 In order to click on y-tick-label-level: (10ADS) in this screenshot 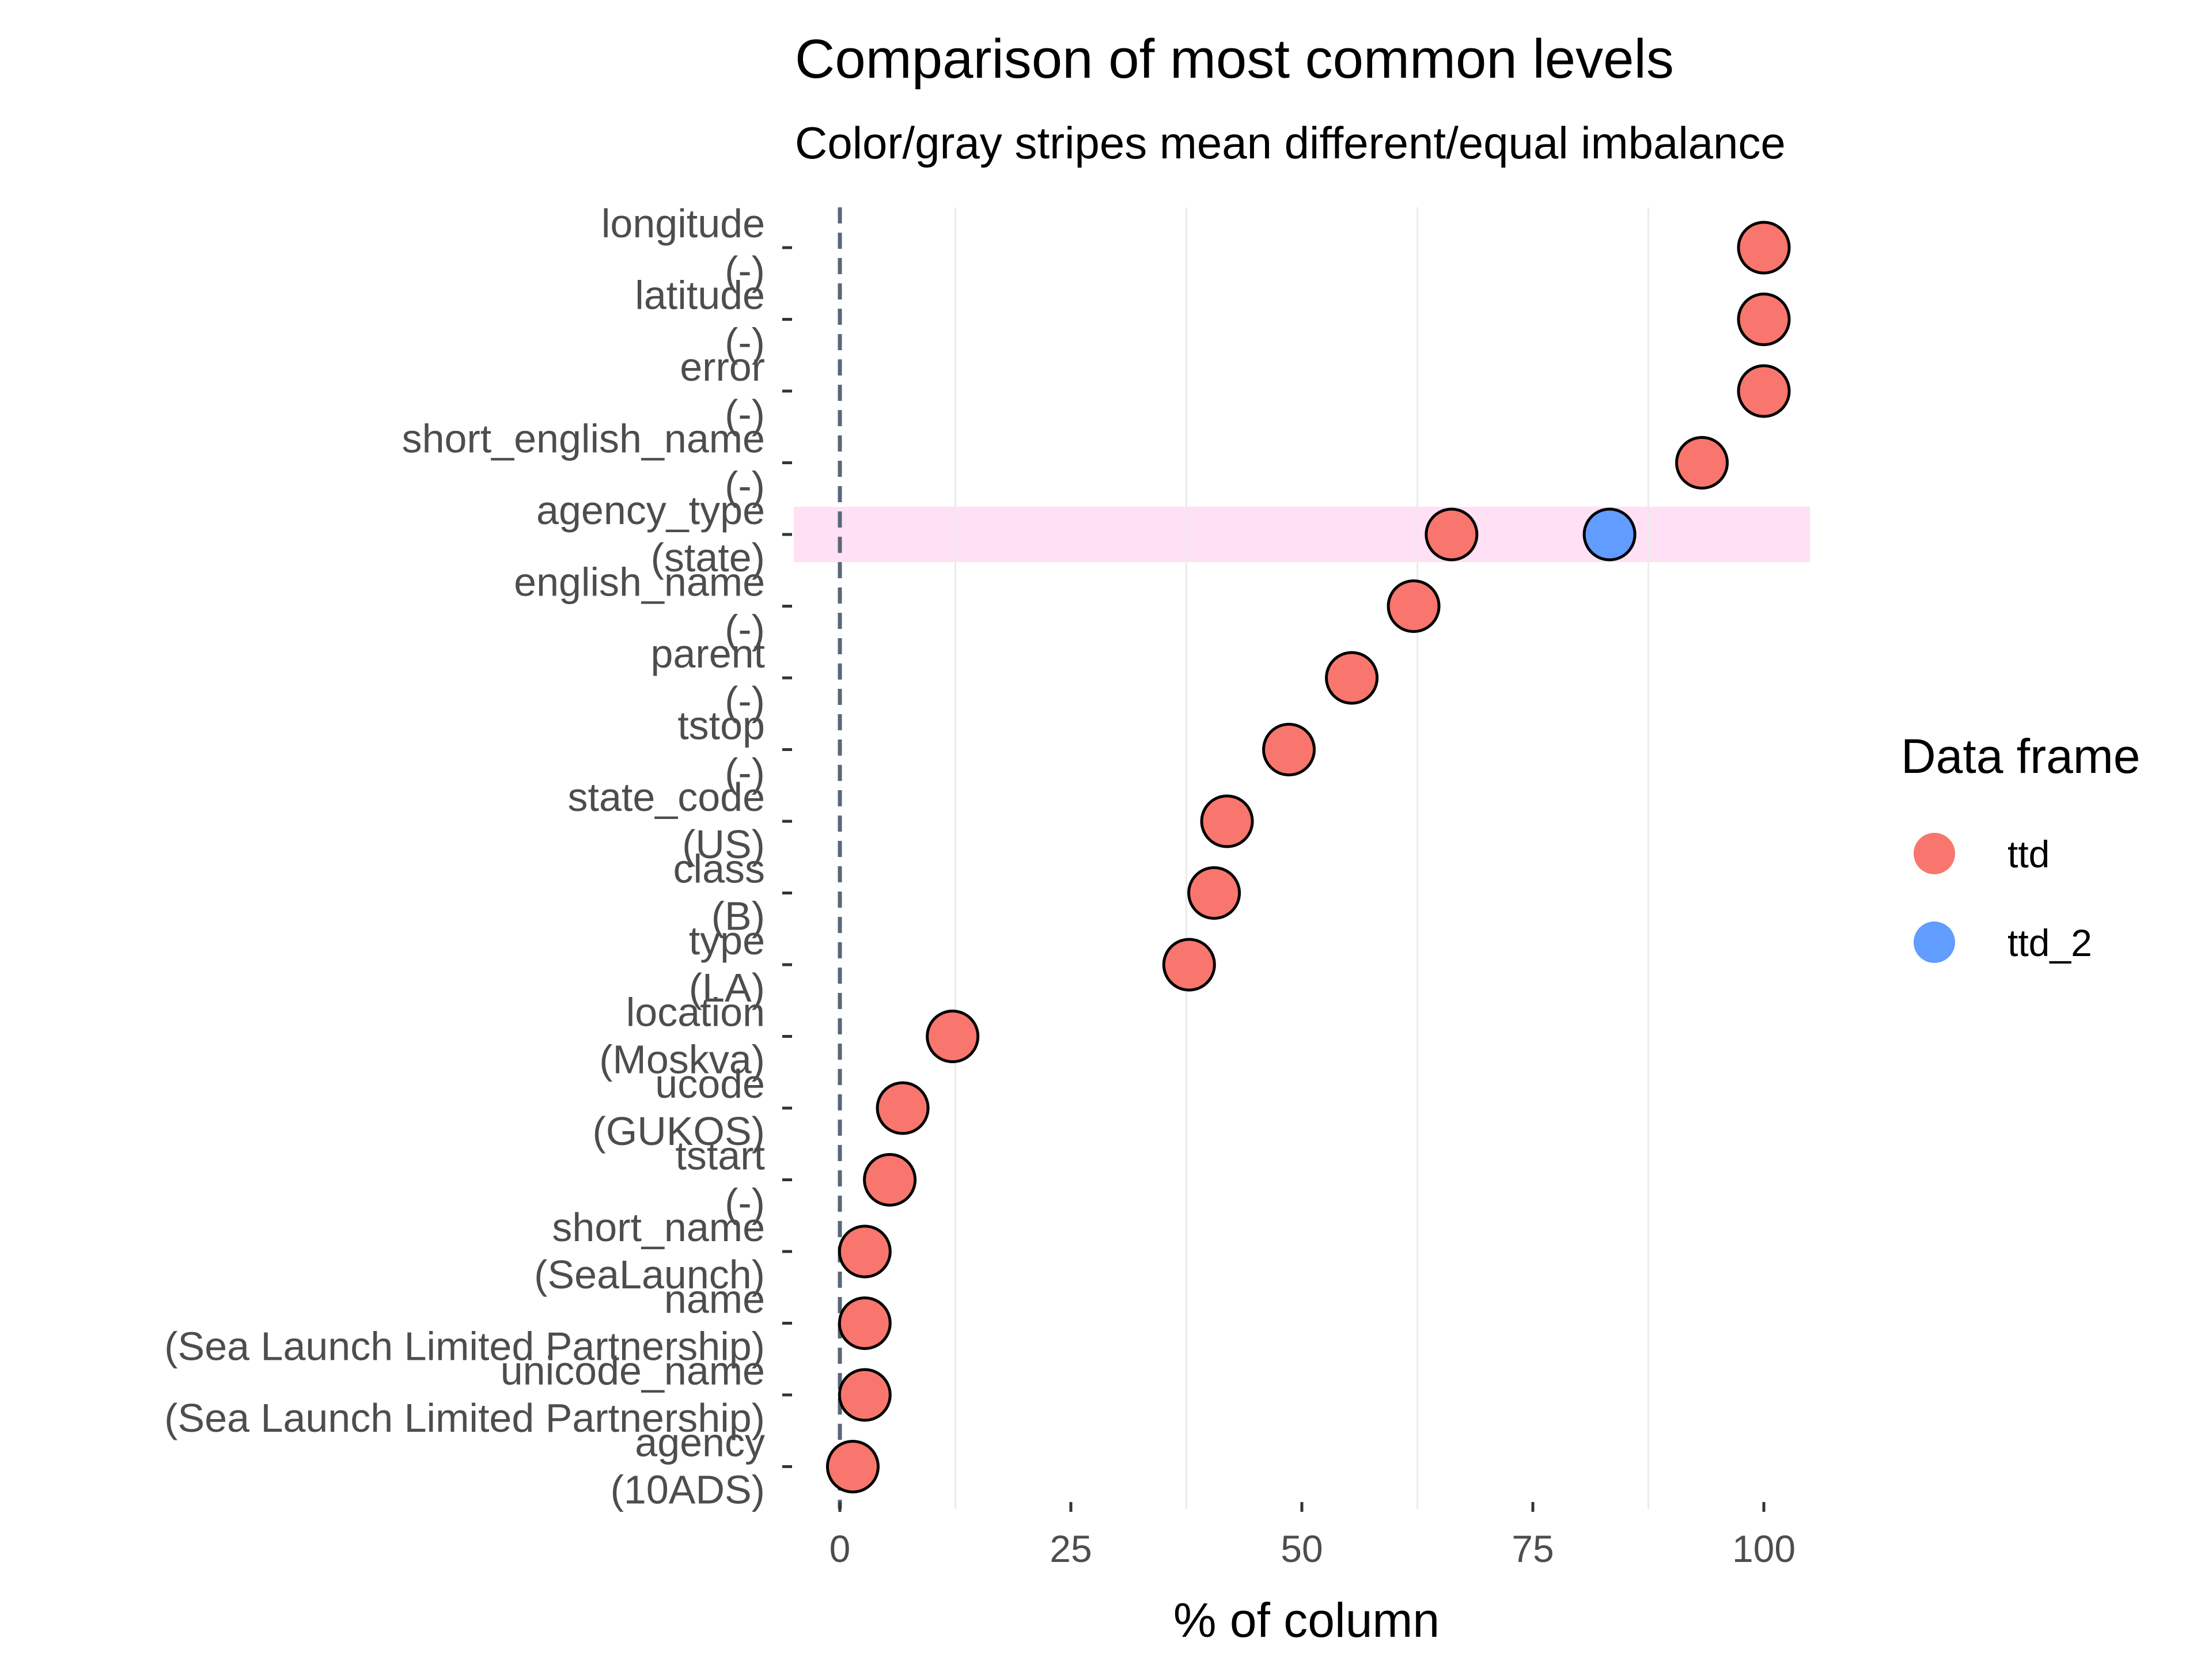, I will do `click(688, 1489)`.